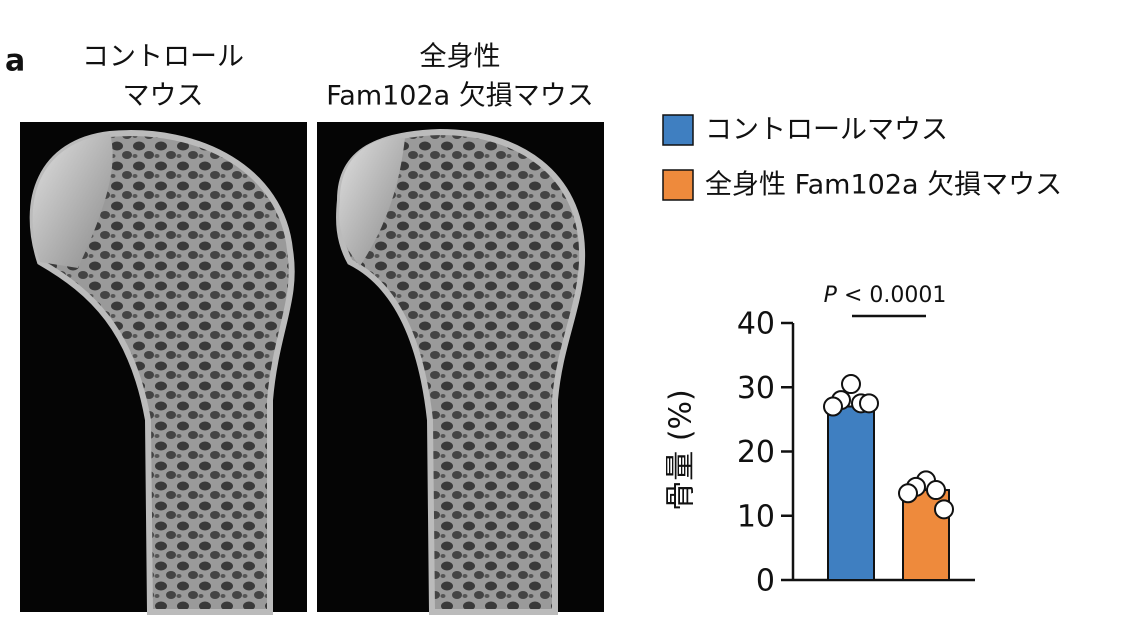  I want to click on caption: コントロール, so click(163, 57).